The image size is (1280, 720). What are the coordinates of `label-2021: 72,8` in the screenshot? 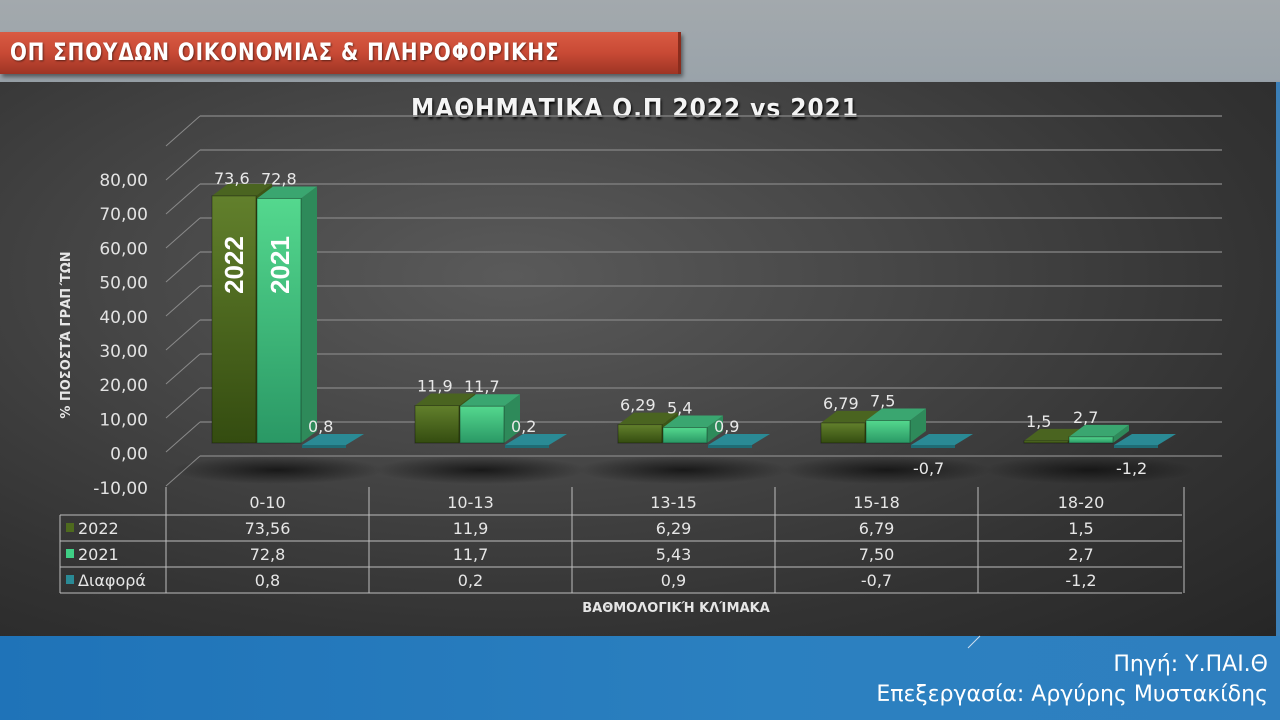 It's located at (279, 178).